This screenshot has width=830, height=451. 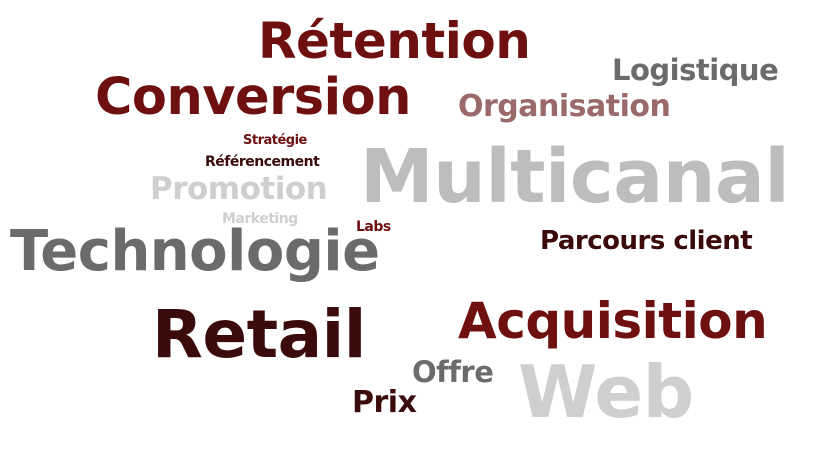 What do you see at coordinates (575, 177) in the screenshot?
I see `word-multicanal: Multicanal` at bounding box center [575, 177].